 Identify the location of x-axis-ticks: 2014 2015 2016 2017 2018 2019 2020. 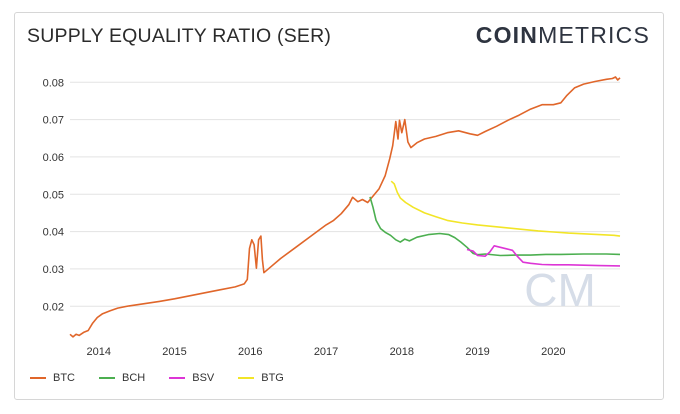
(326, 352).